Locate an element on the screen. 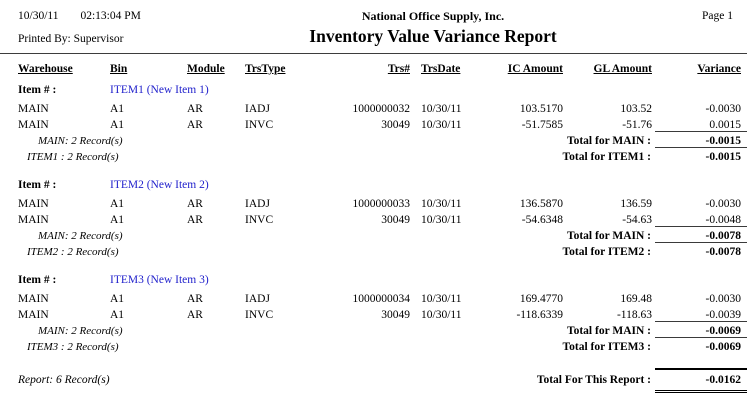 The width and height of the screenshot is (747, 404). cell-ic_amount: -51.7585 is located at coordinates (542, 125).